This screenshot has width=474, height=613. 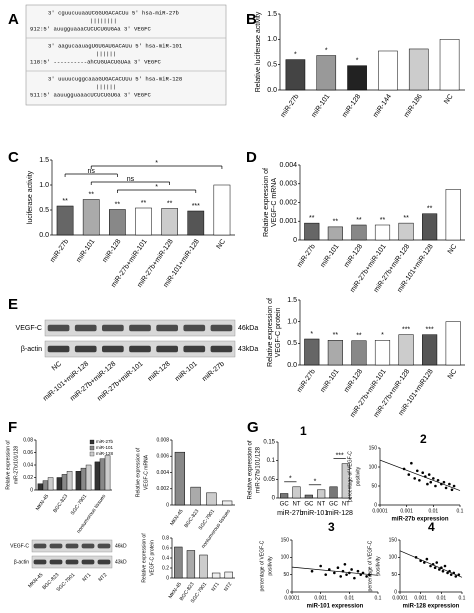 What do you see at coordinates (433, 511) in the screenshot?
I see `x-tick-label: 0.01` at bounding box center [433, 511].